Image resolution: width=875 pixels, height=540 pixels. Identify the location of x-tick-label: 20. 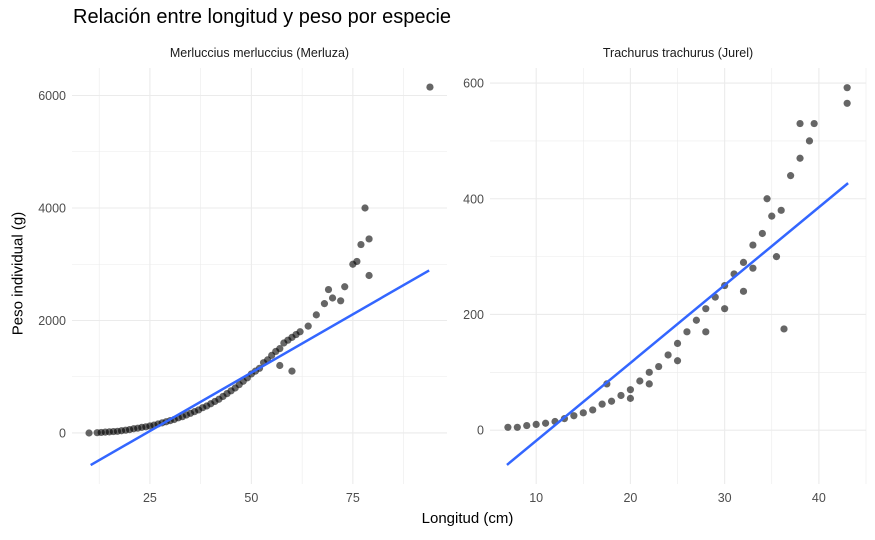
(630, 498).